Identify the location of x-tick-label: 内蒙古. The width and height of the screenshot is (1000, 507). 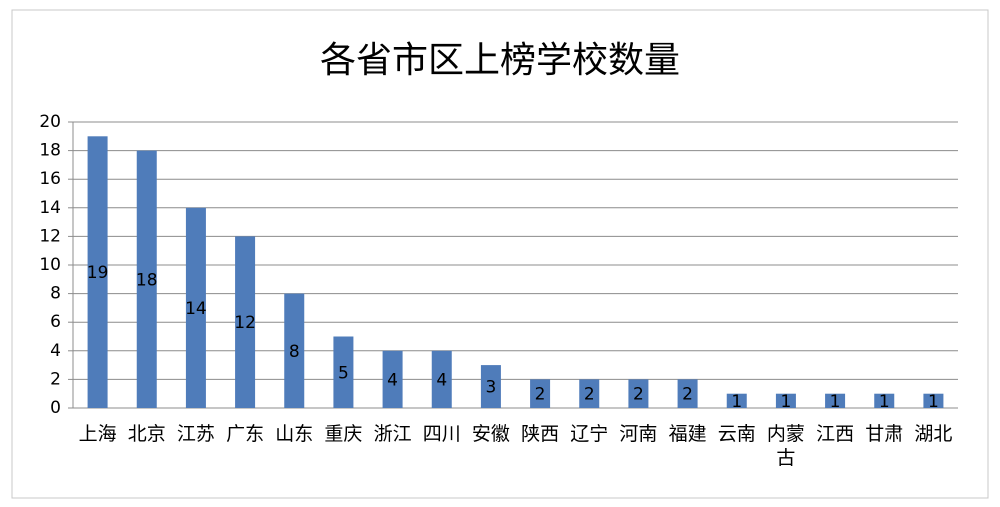
(785, 446).